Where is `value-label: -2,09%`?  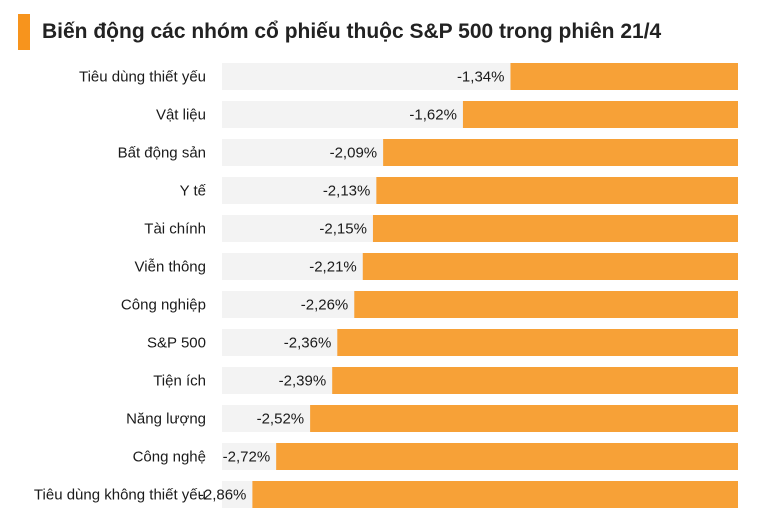 value-label: -2,09% is located at coordinates (354, 153).